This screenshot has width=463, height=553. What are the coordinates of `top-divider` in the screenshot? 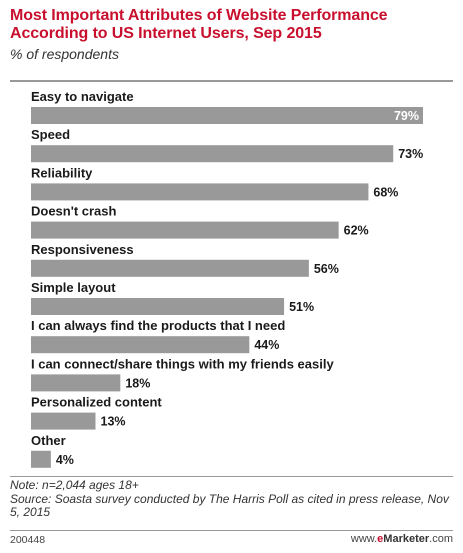 It's located at (231, 81).